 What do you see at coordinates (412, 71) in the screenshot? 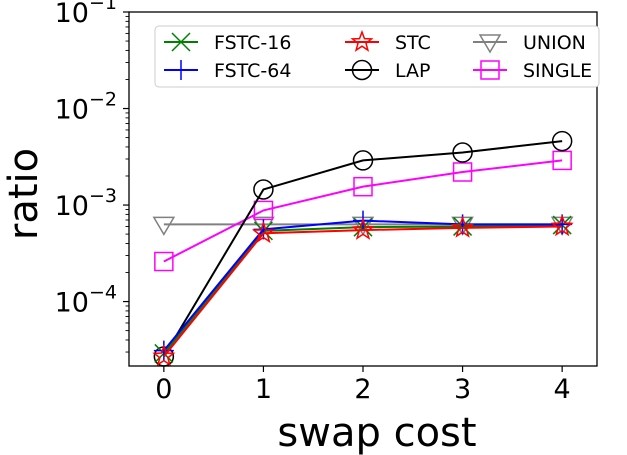
I see `legend-label: LAP` at bounding box center [412, 71].